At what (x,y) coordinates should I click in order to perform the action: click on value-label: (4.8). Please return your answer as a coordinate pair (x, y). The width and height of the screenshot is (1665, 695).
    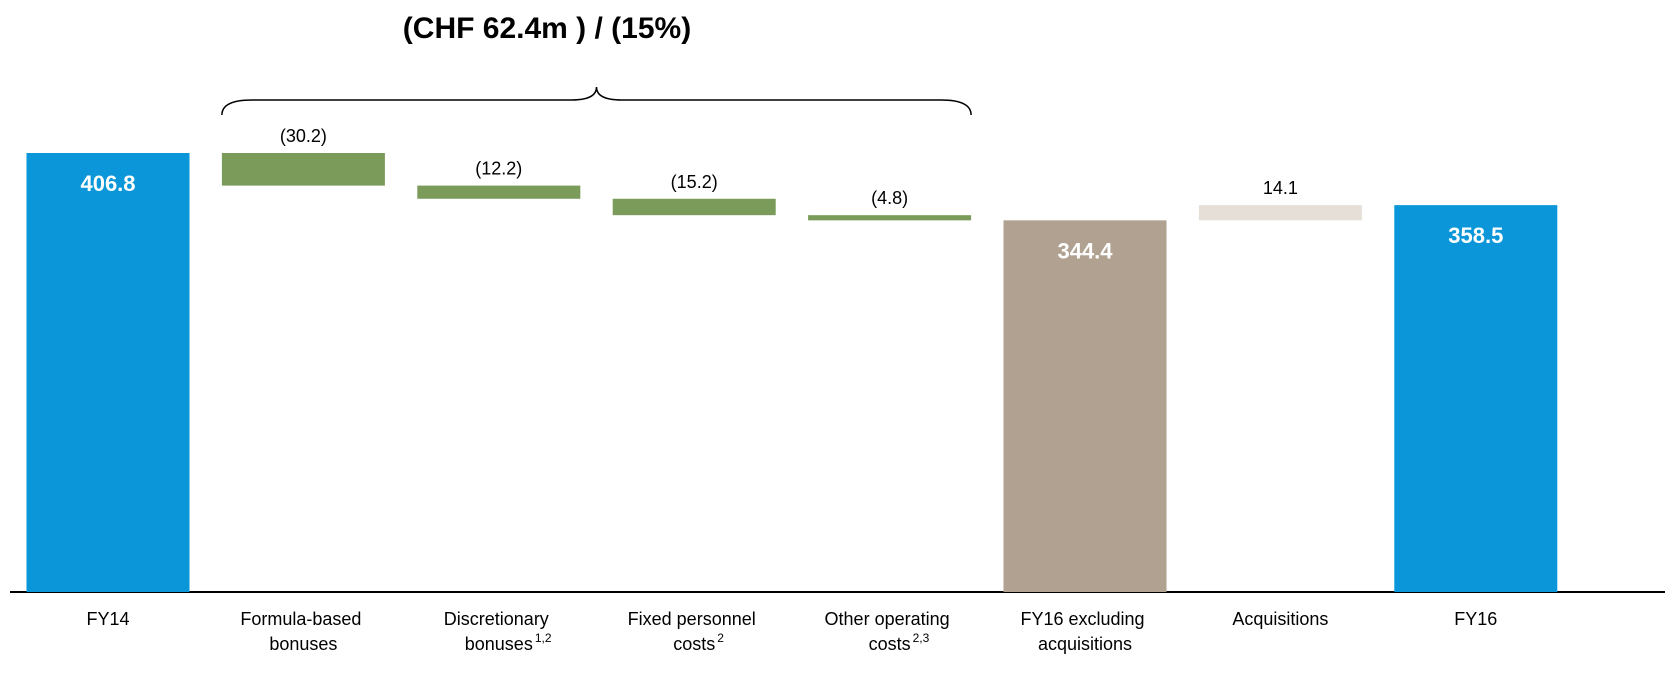
    Looking at the image, I should click on (889, 198).